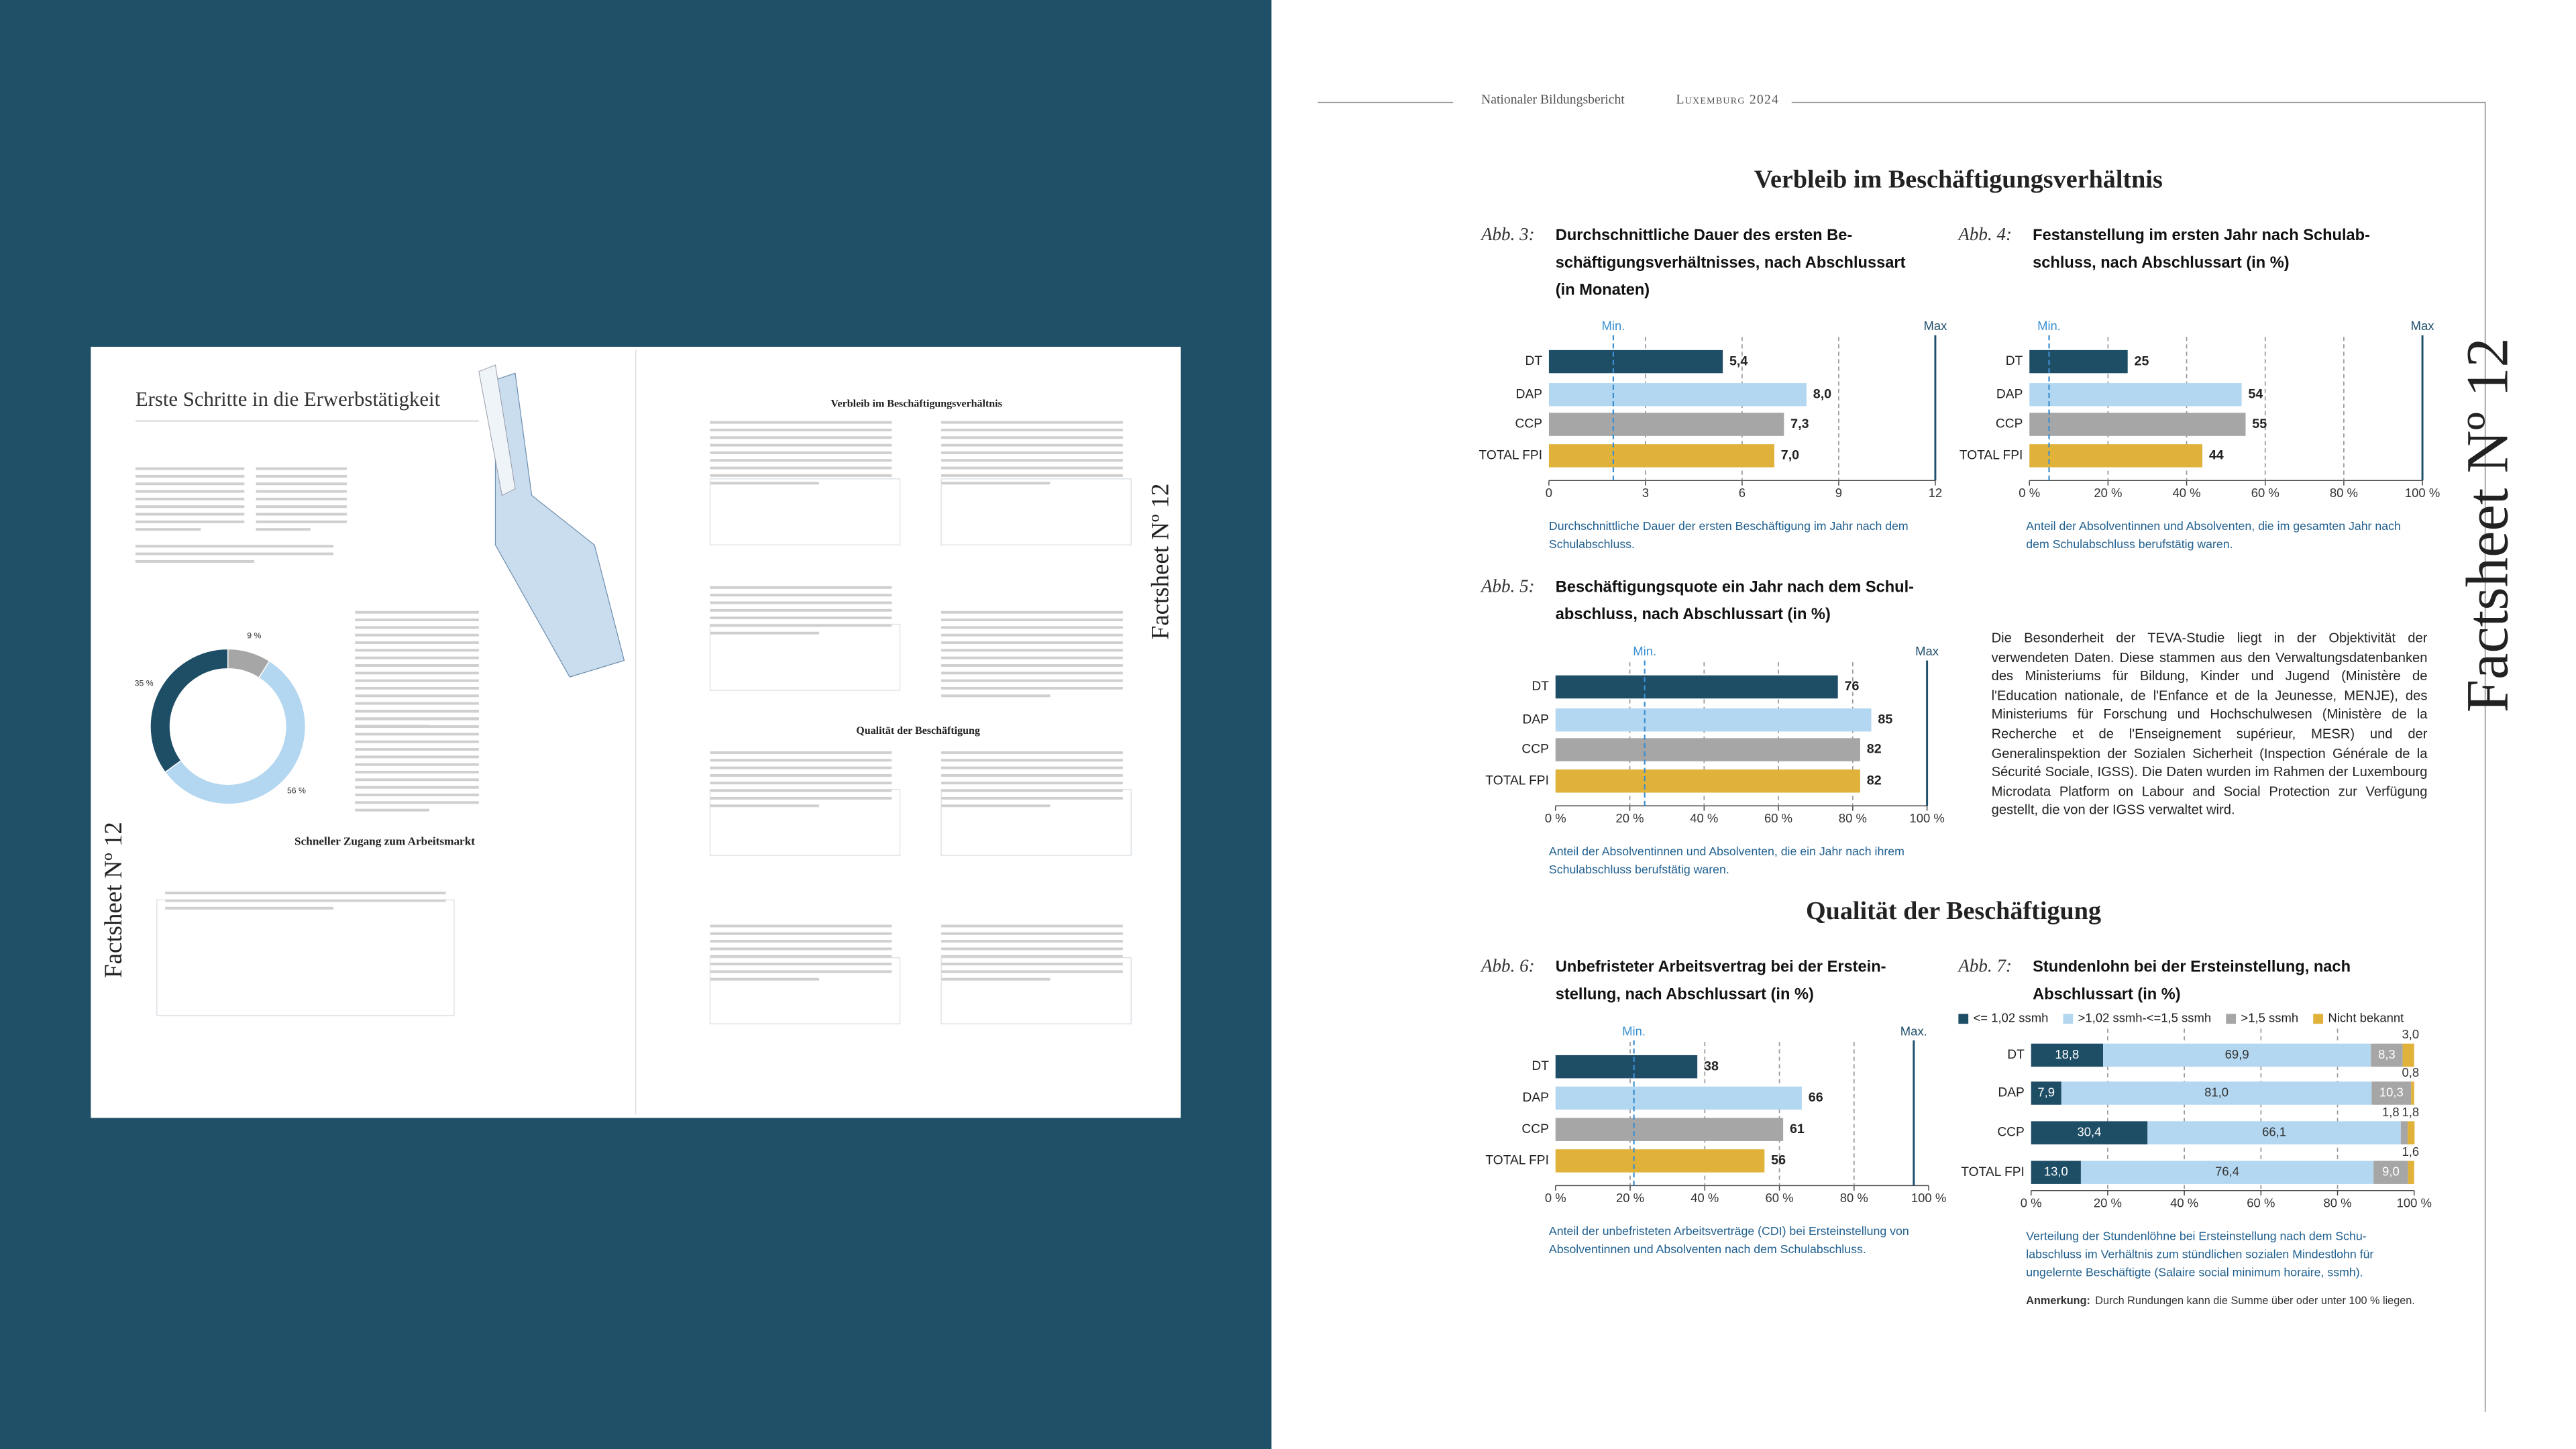 The height and width of the screenshot is (1449, 2576). Describe the element at coordinates (2344, 493) in the screenshot. I see `x-tick-label: 80 %` at that location.